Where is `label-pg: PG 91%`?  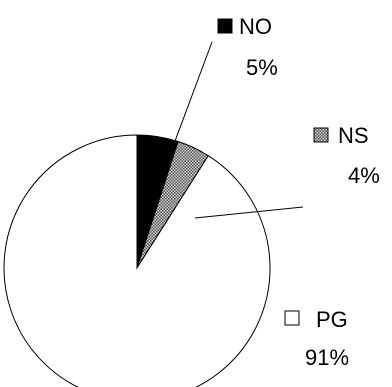 label-pg: PG 91% is located at coordinates (316, 338).